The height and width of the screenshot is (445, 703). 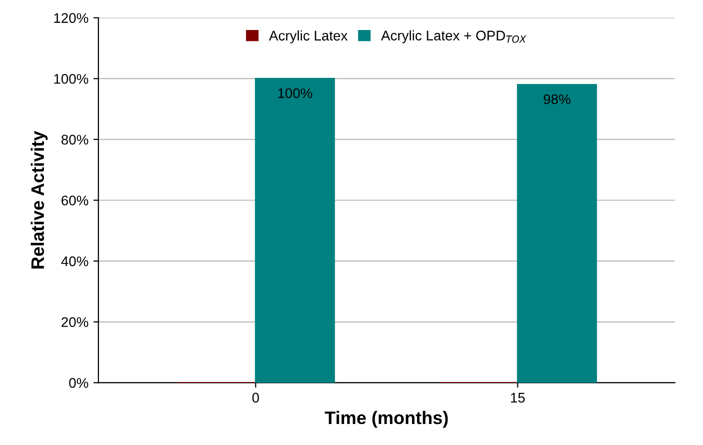 What do you see at coordinates (74, 261) in the screenshot?
I see `y-tick-label: 40%` at bounding box center [74, 261].